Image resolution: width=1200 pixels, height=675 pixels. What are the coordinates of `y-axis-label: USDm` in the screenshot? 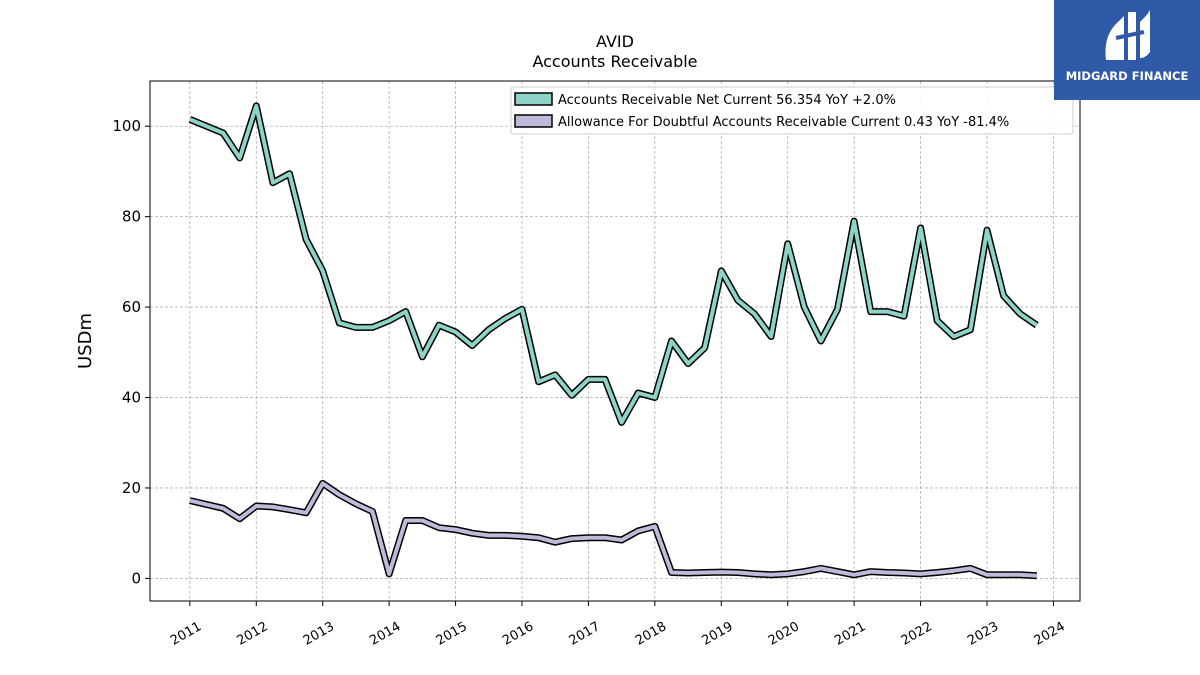 It's located at (85, 341).